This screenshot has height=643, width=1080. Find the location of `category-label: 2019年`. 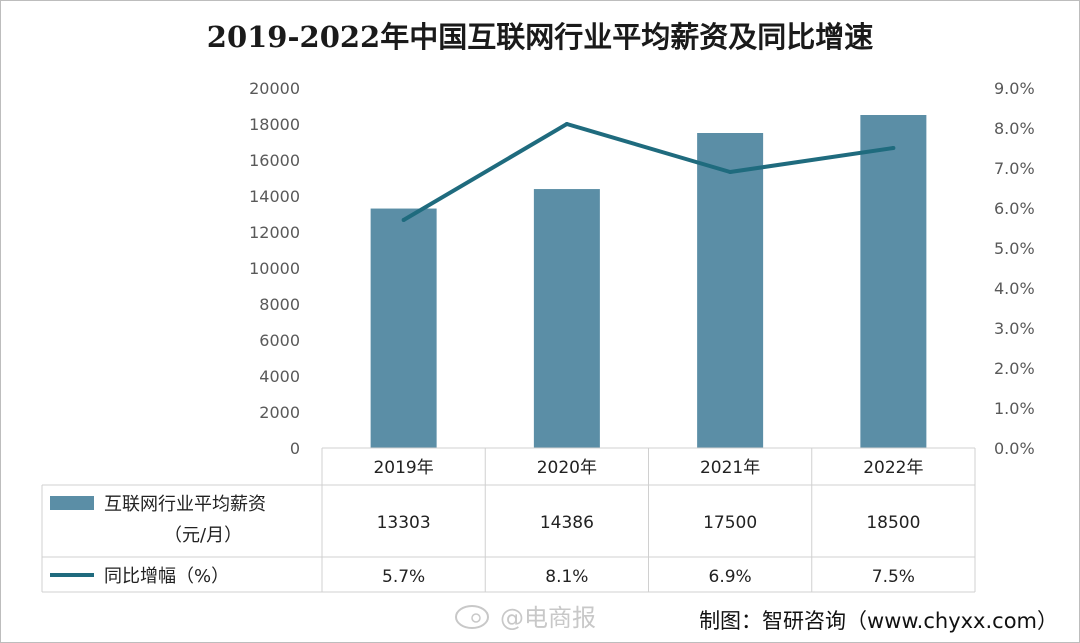

category-label: 2019年 is located at coordinates (403, 468).